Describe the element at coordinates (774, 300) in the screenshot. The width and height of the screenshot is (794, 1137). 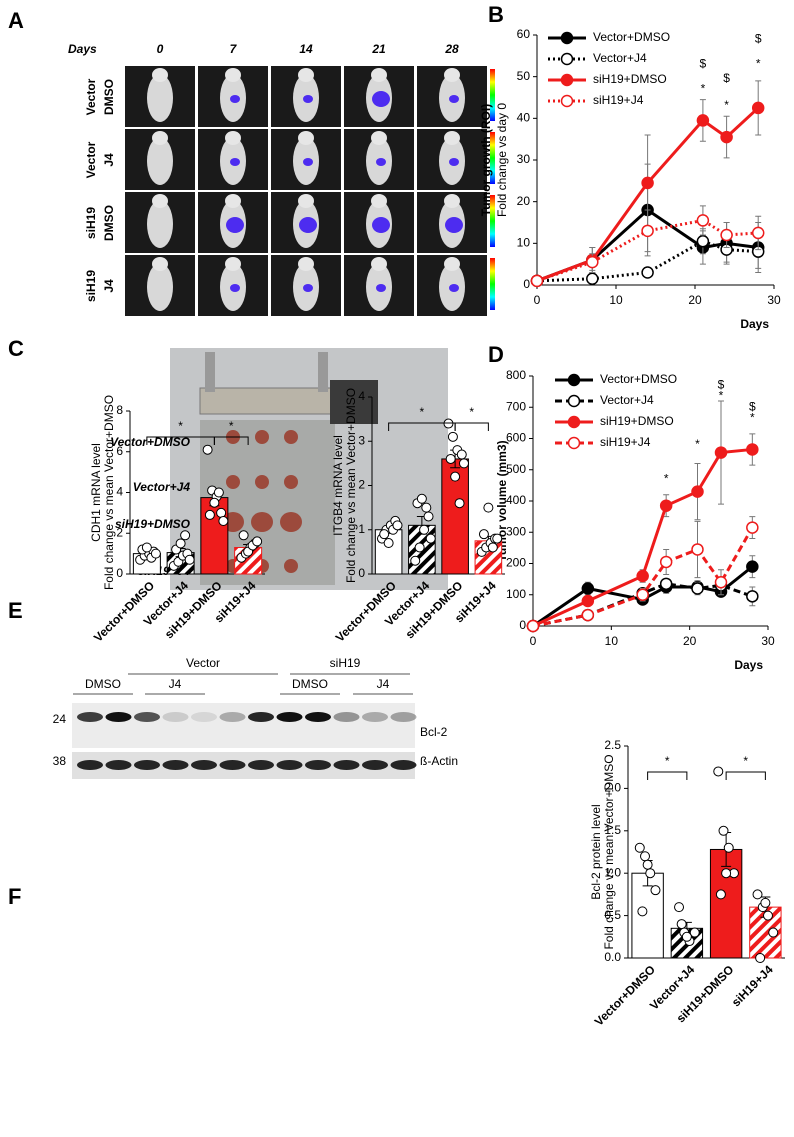
I see `x-tick-label: 30` at that location.